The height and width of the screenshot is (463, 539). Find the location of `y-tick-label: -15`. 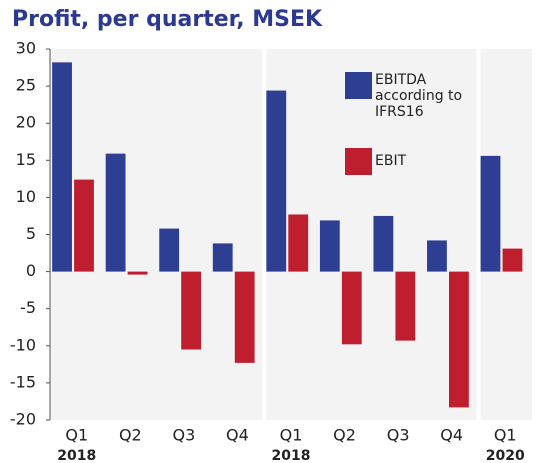

y-tick-label: -15 is located at coordinates (23, 381).